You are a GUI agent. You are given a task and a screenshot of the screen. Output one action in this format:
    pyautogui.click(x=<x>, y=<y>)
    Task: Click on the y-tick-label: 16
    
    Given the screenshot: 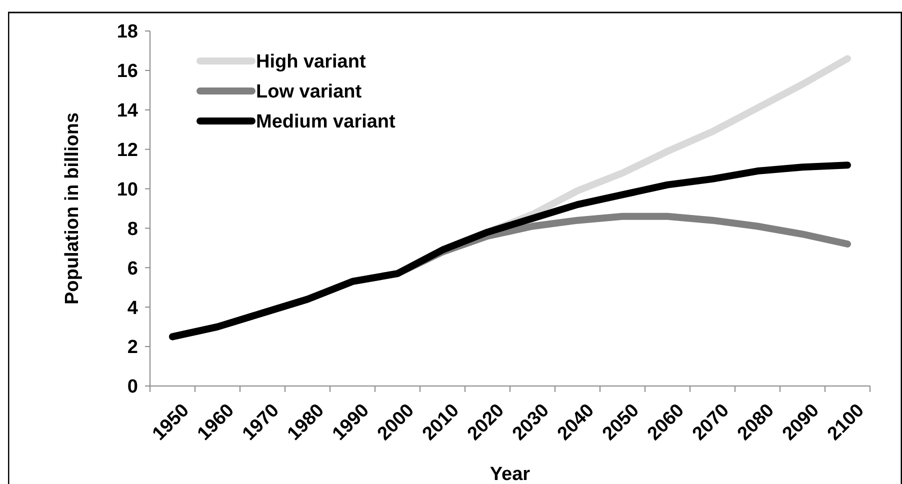 What is the action you would take?
    pyautogui.click(x=127, y=71)
    